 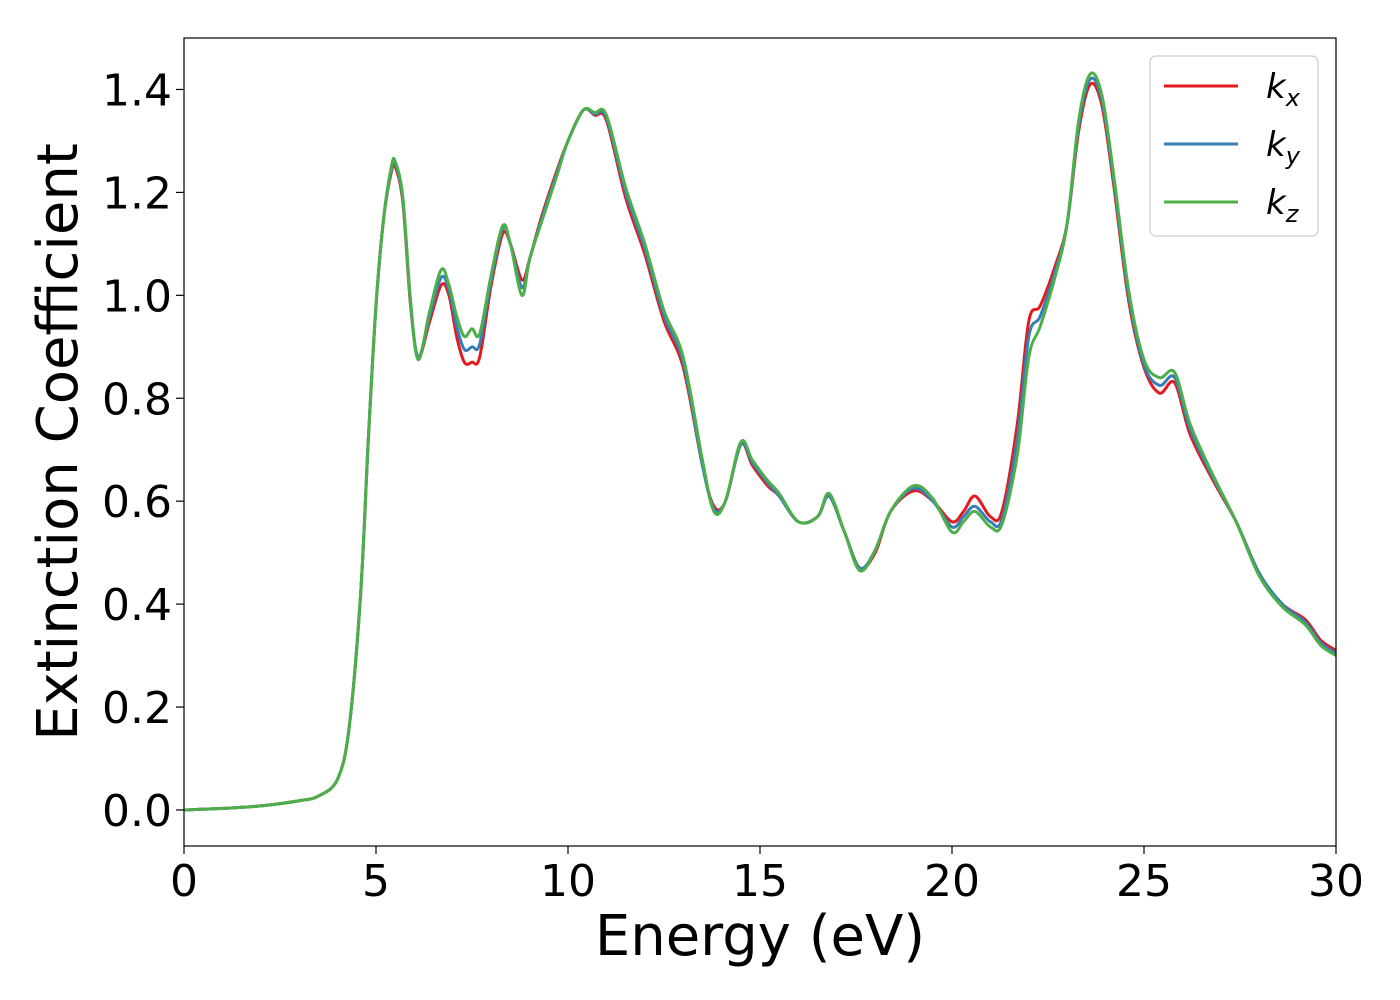 I want to click on y-tick-label: 0.0, so click(x=137, y=811).